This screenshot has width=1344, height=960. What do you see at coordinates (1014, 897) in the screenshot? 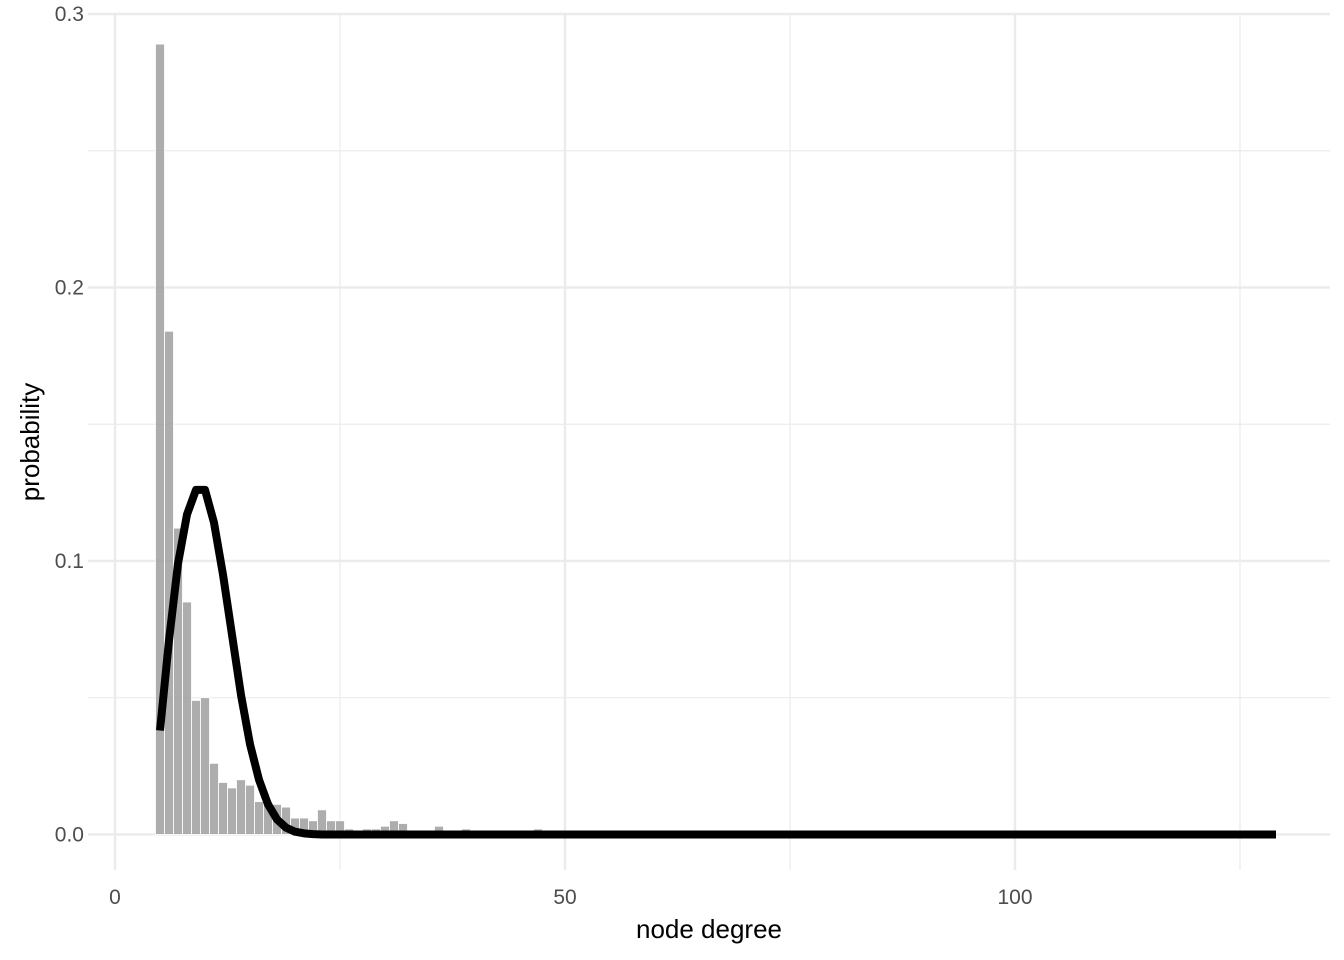
I see `x-tick-label: 100` at bounding box center [1014, 897].